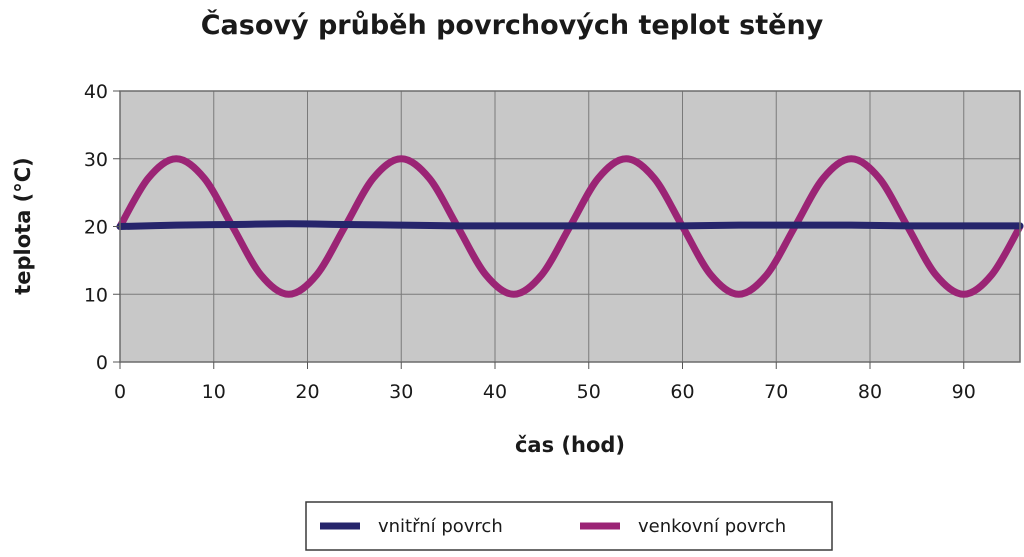 This screenshot has height=557, width=1024. What do you see at coordinates (870, 392) in the screenshot?
I see `x-tick-label: 80` at bounding box center [870, 392].